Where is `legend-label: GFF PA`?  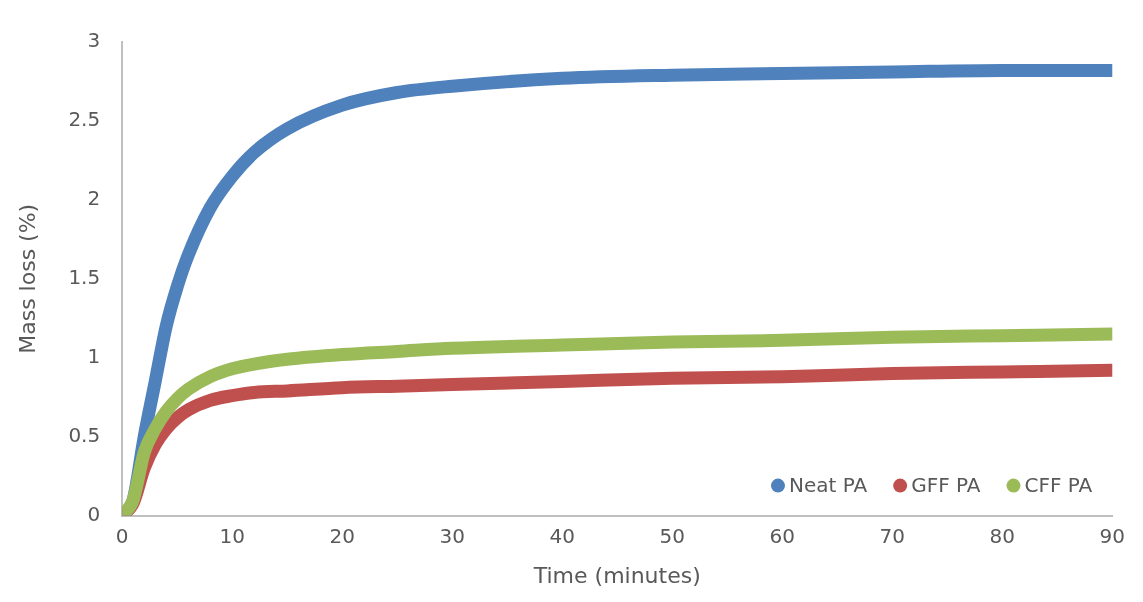
legend-label: GFF PA is located at coordinates (946, 484).